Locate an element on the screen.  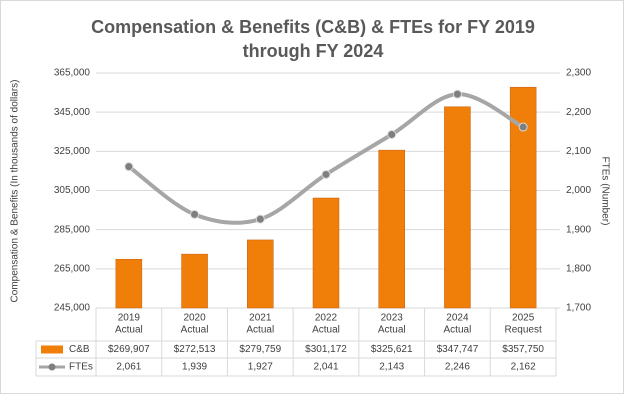
y-tick-label: 365,000 is located at coordinates (72, 73).